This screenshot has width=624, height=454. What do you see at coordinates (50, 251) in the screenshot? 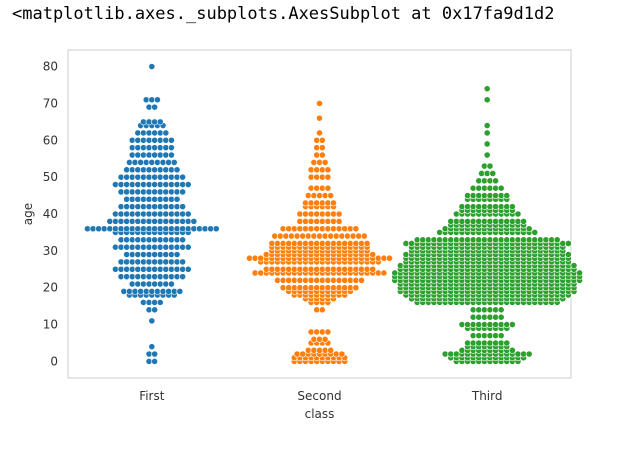
I see `y-tick-label: 30` at bounding box center [50, 251].